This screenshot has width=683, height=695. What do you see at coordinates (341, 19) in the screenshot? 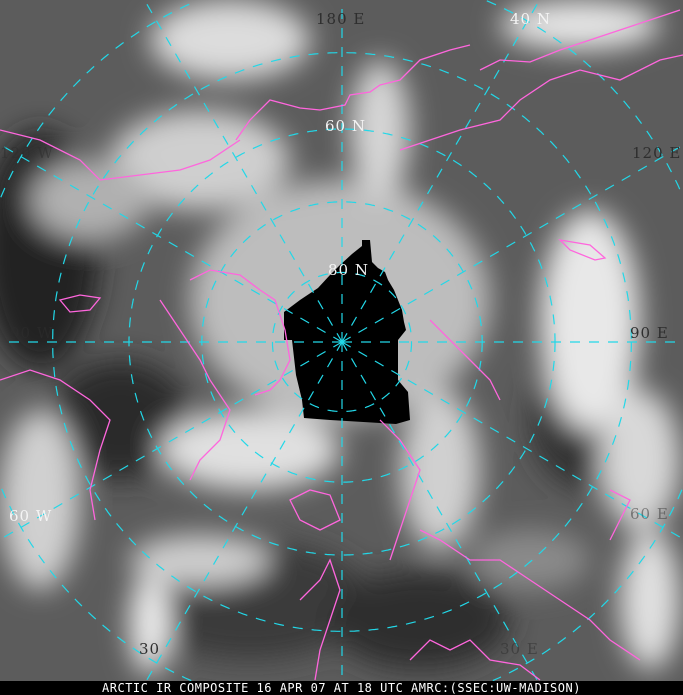
I see `label-180e: 180 E` at bounding box center [341, 19].